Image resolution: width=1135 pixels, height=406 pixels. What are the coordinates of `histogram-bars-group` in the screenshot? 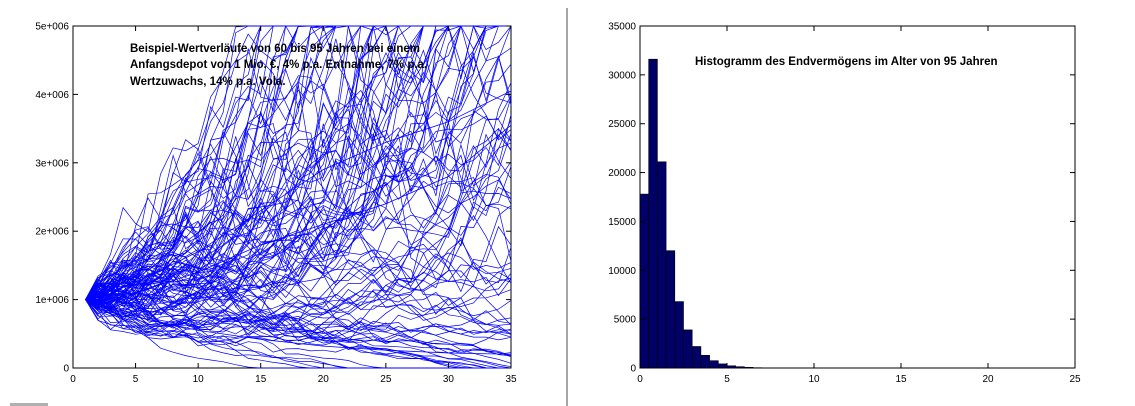 It's located at (705, 213).